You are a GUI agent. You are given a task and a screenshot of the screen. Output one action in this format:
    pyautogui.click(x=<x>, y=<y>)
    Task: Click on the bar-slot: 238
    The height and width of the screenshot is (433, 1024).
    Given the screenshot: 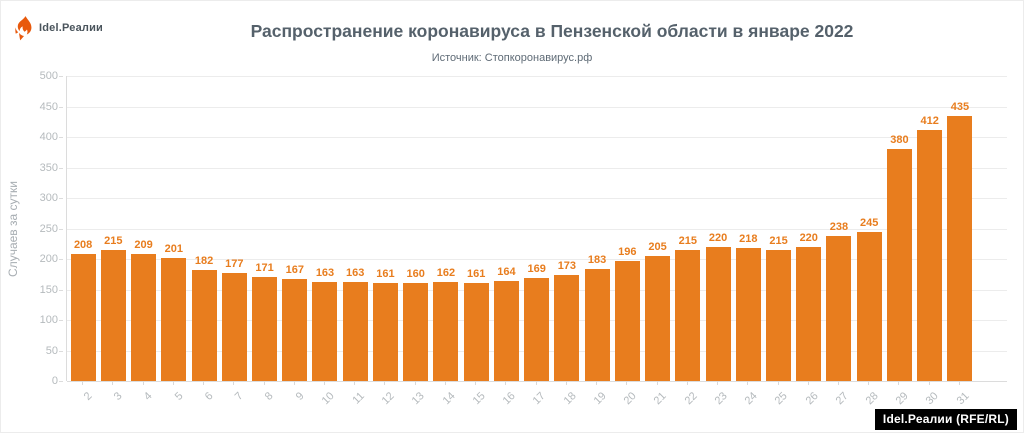 What is the action you would take?
    pyautogui.click(x=839, y=228)
    